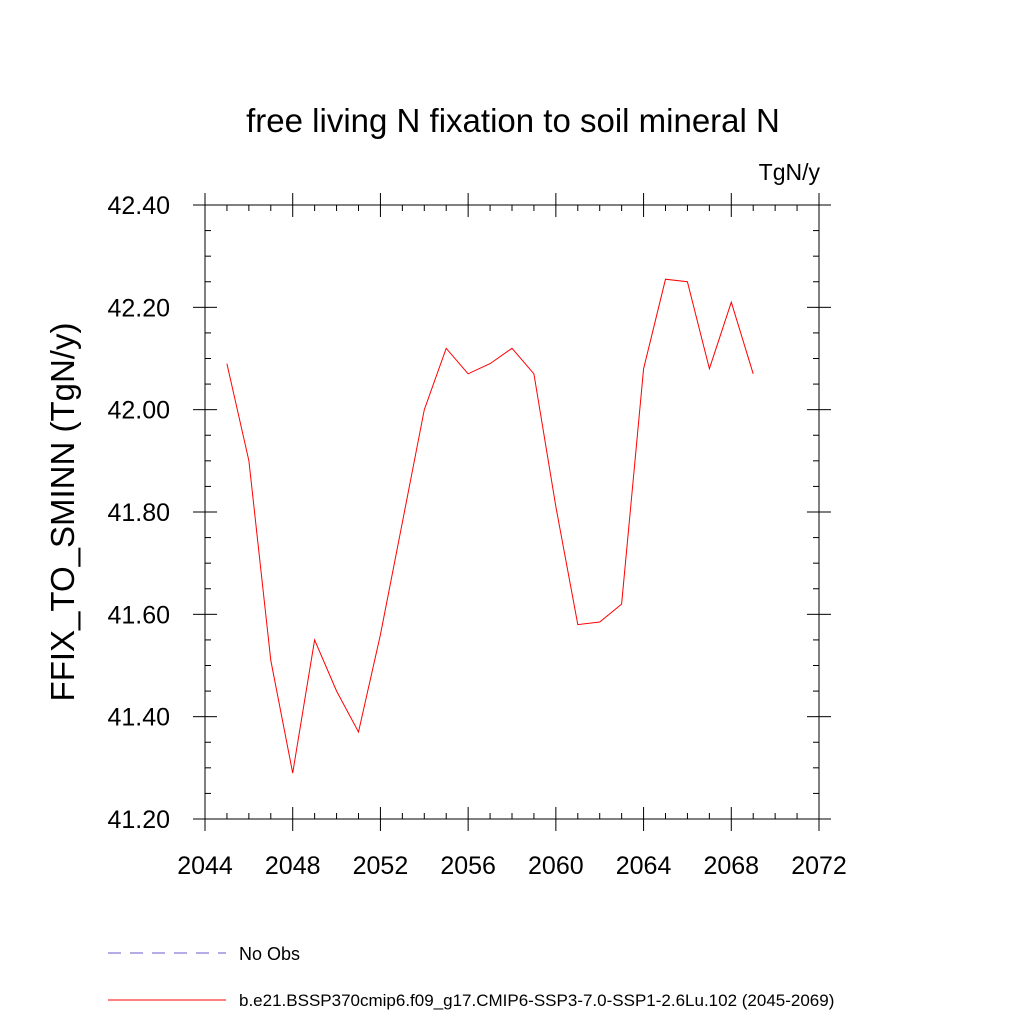 This screenshot has width=1024, height=1024. What do you see at coordinates (731, 866) in the screenshot?
I see `x-tick-label: 2068` at bounding box center [731, 866].